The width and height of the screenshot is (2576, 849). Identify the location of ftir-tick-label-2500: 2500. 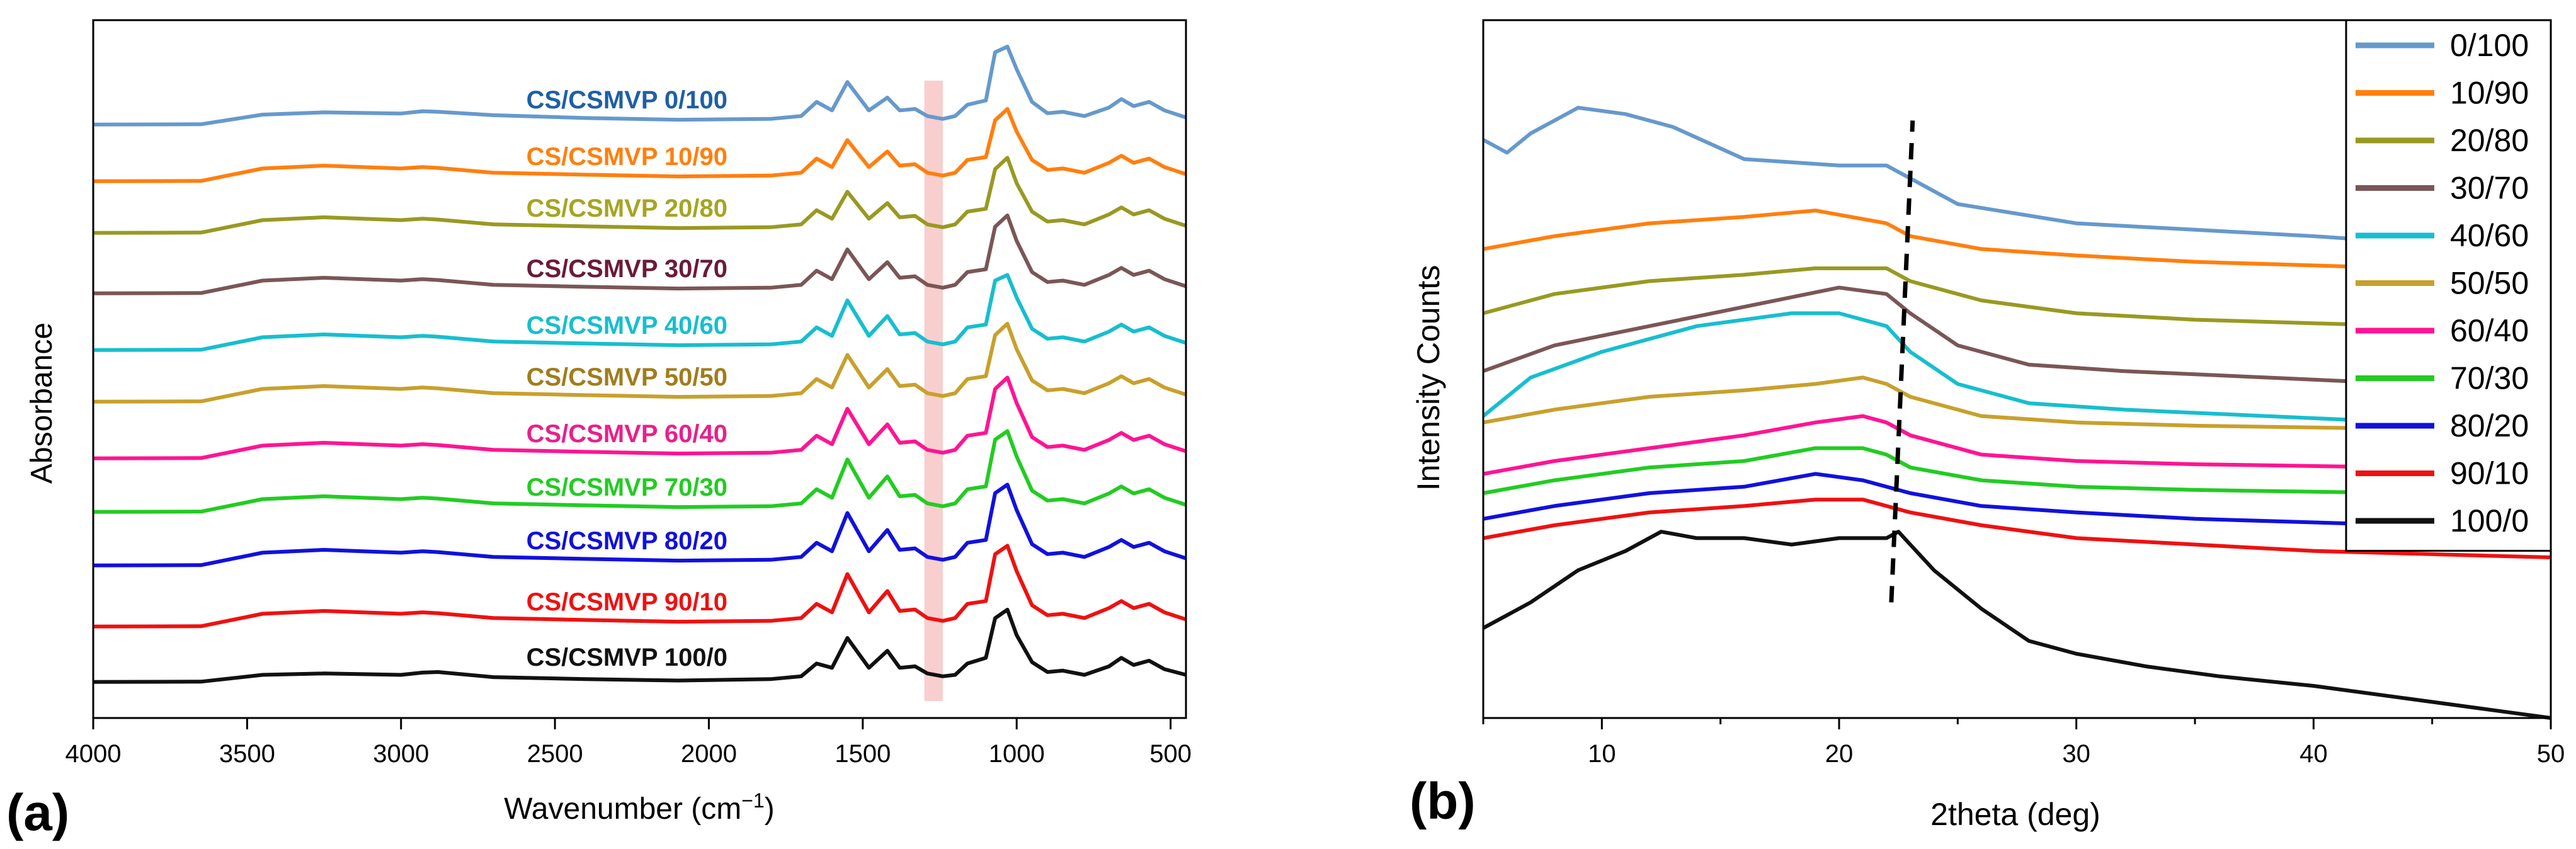
(555, 754).